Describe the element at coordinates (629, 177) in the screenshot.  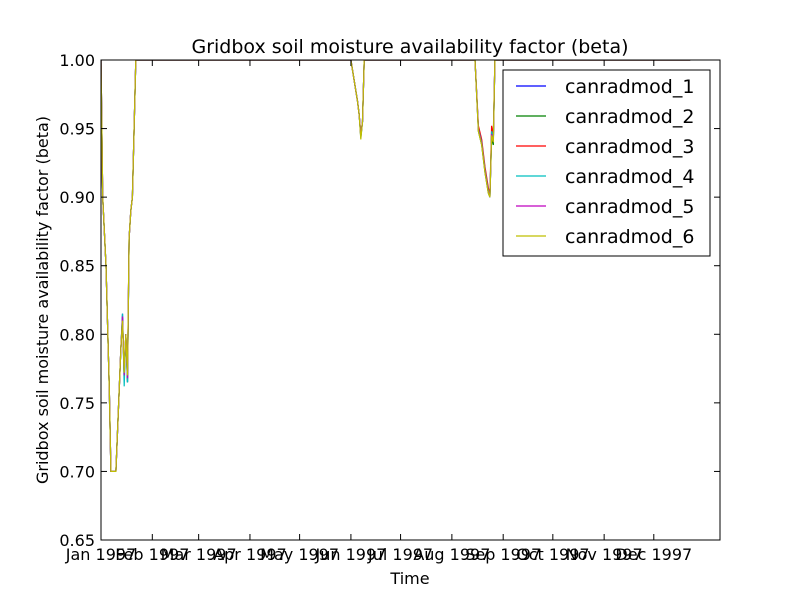
I see `legend-label-canradmod_4: canradmod_4` at that location.